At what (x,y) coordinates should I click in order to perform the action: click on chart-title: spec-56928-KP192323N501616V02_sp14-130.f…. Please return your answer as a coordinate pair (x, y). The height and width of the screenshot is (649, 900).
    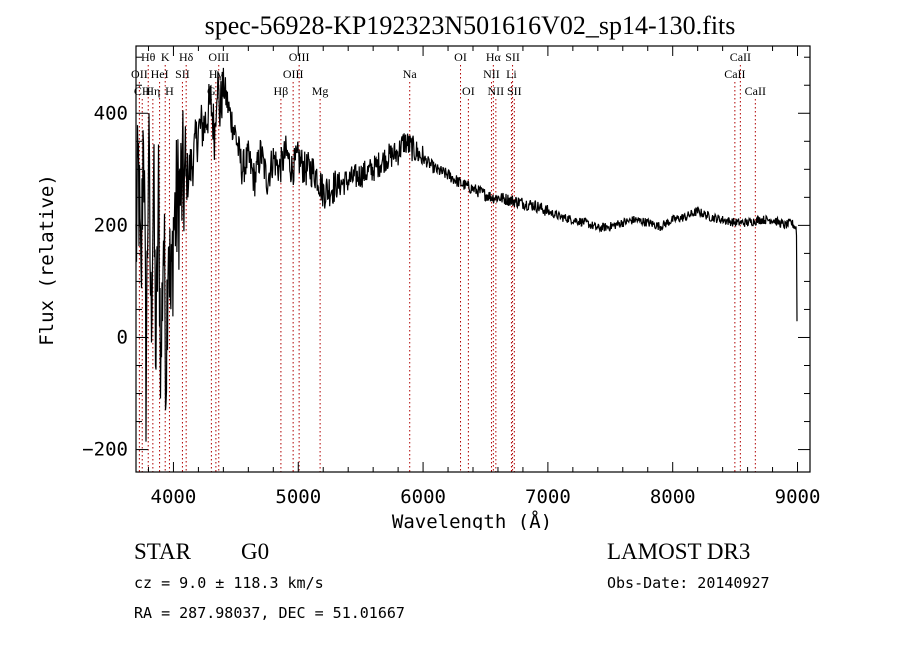
    Looking at the image, I should click on (470, 25).